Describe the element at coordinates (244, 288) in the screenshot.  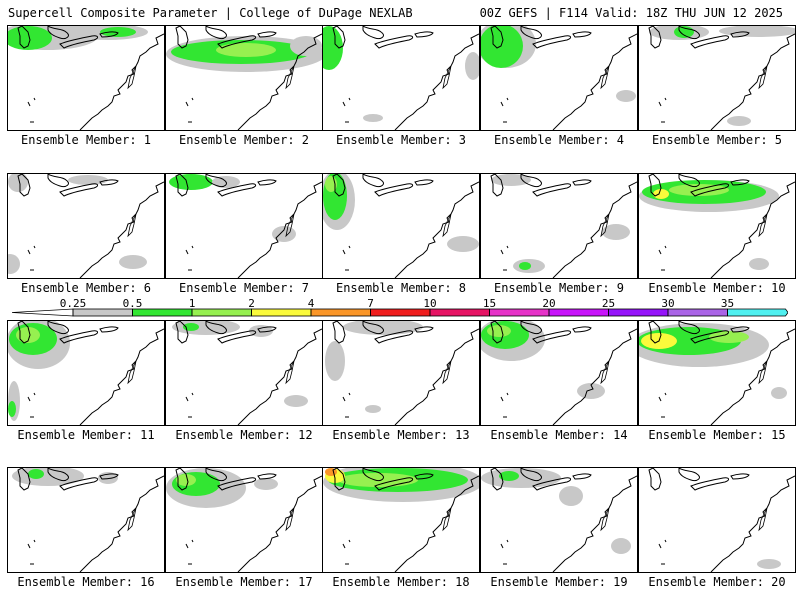
I see `ensemble-member-label: Ensemble Member: 7` at that location.